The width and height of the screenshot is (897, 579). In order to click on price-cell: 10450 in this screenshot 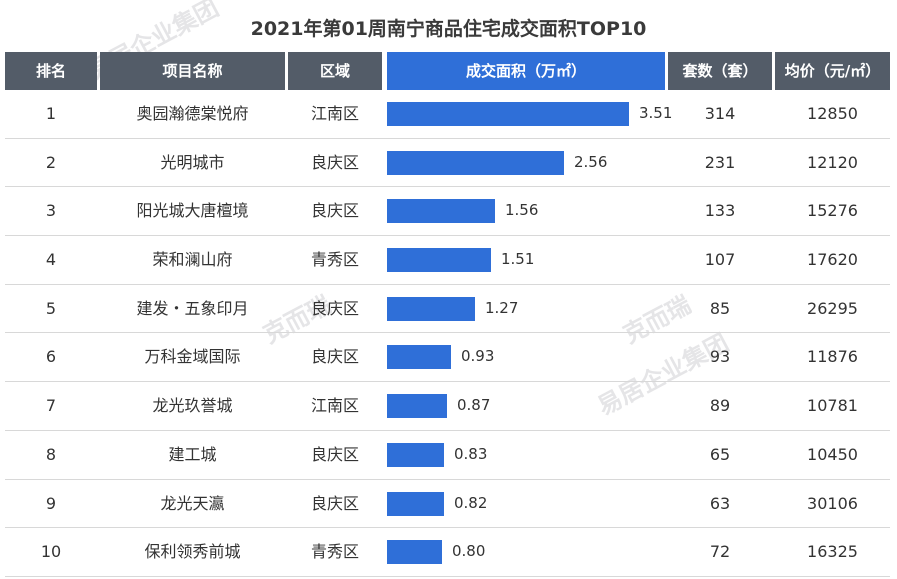, I will do `click(832, 454)`.